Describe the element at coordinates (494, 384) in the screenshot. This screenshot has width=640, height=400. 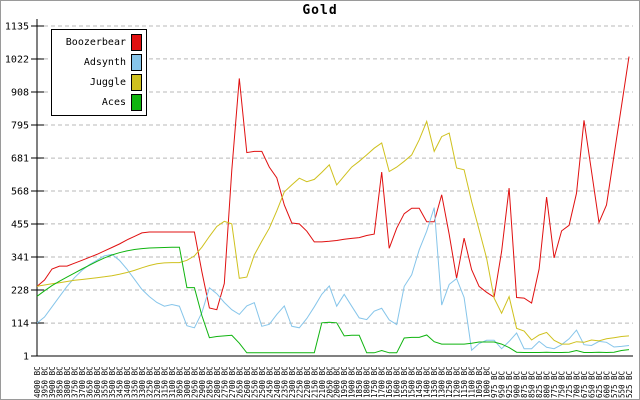
I see `x-tick-label: 975 BC` at that location.